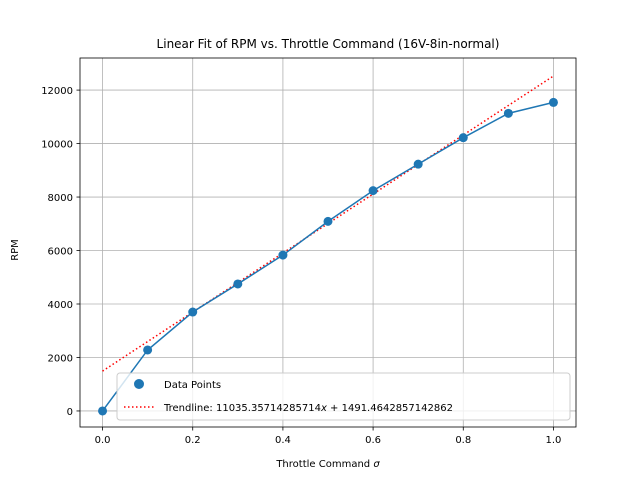 The height and width of the screenshot is (480, 640). Describe the element at coordinates (554, 440) in the screenshot. I see `x-tick-label: 1.0` at that location.